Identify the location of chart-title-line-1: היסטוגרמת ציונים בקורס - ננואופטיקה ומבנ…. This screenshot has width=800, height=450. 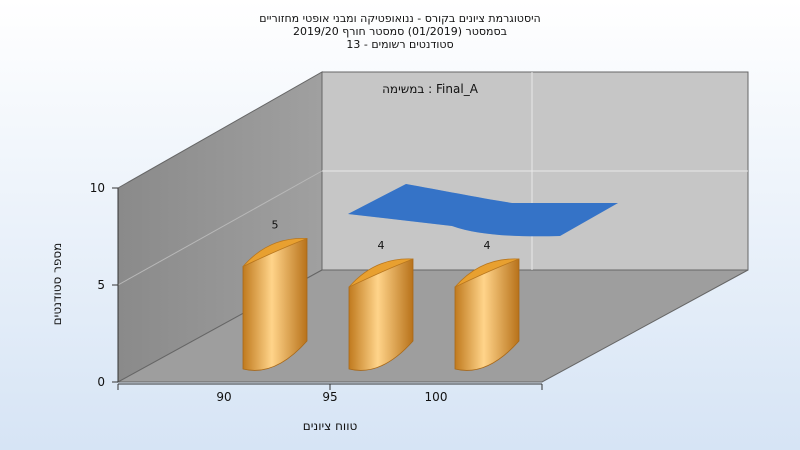
(400, 18).